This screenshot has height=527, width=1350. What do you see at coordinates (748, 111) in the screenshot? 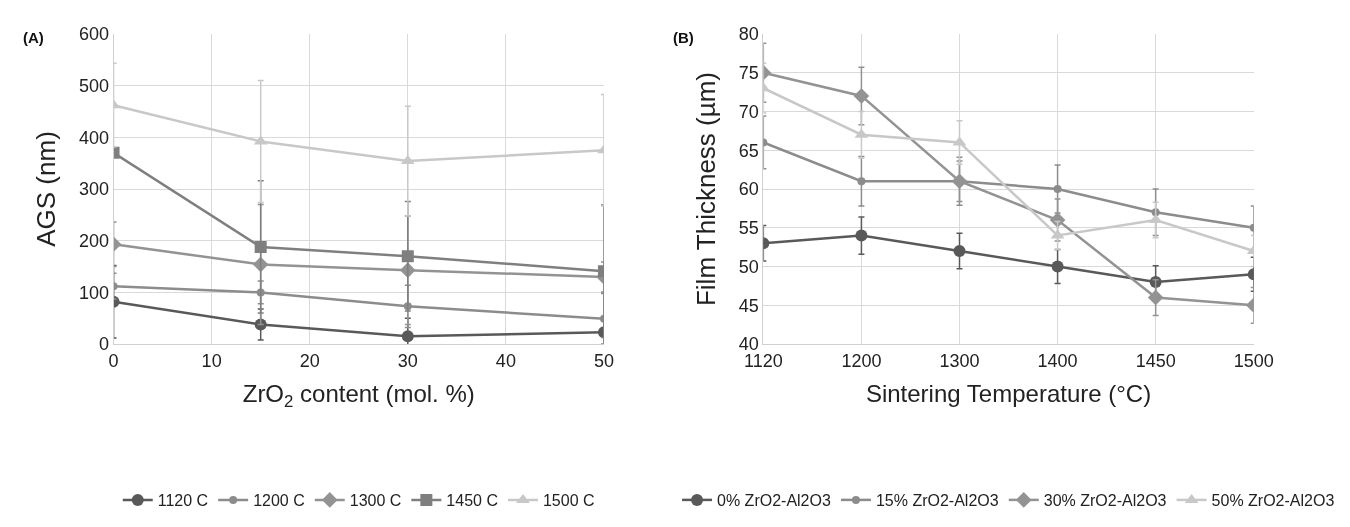
I see `y-tick-label: 70` at bounding box center [748, 111].